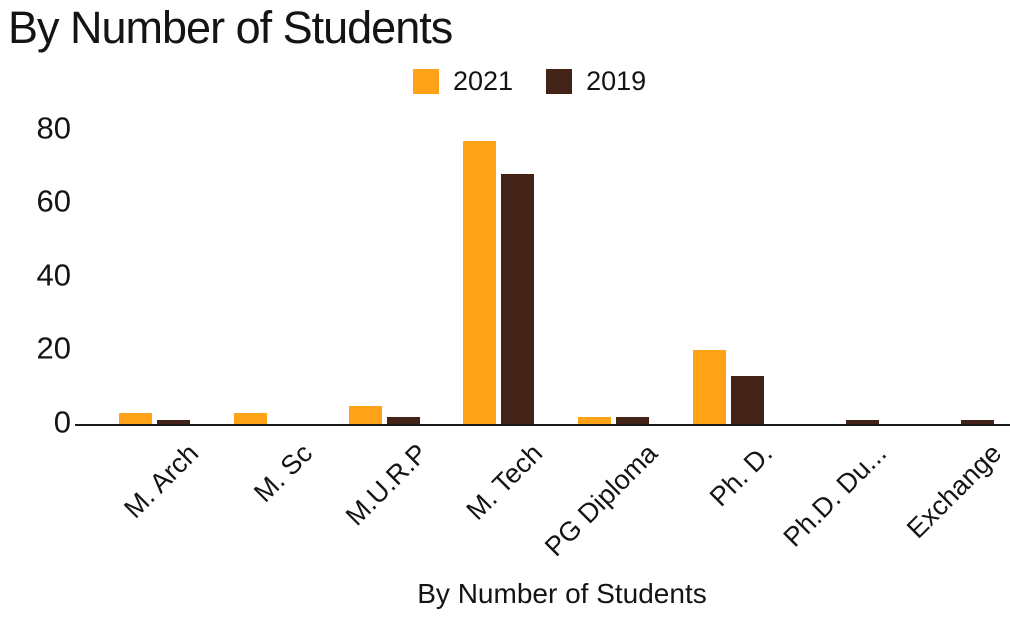  Describe the element at coordinates (53, 128) in the screenshot. I see `y-tick-label: 80` at that location.